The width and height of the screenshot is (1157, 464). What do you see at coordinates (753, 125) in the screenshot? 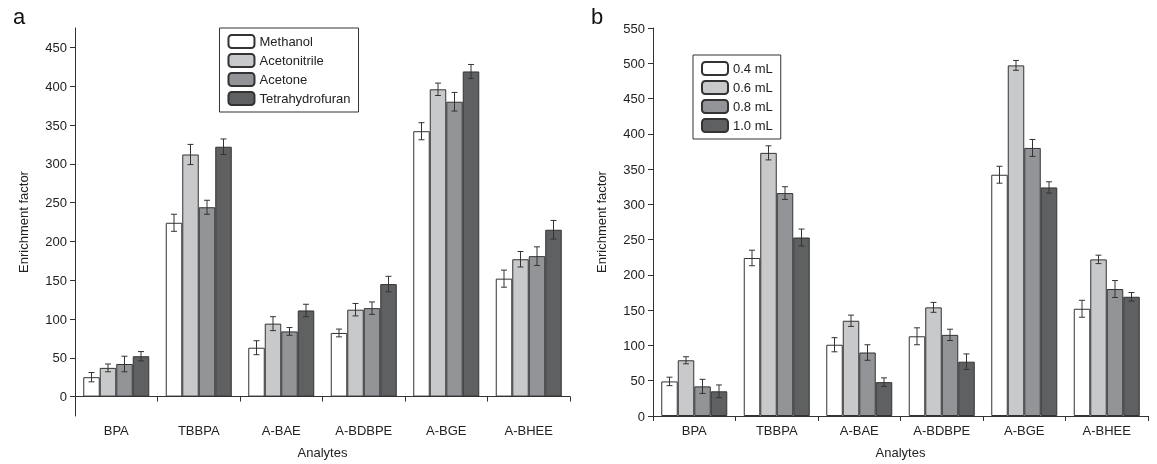
I see `legend-label: 1.0 mL` at bounding box center [753, 125].